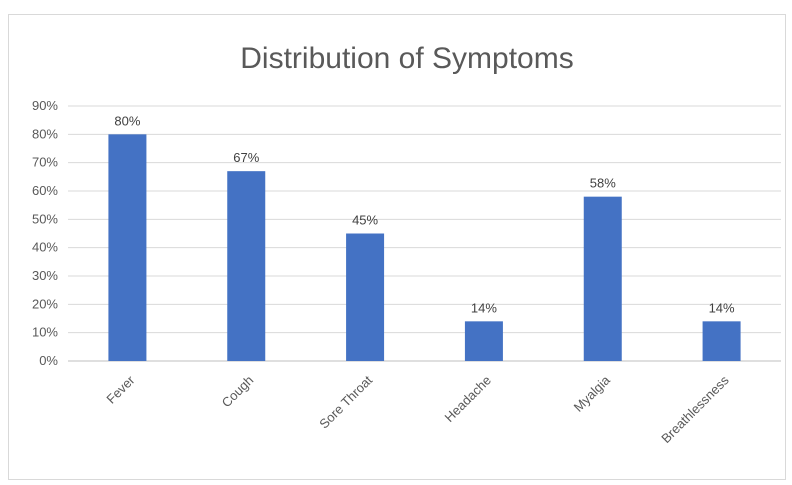 This screenshot has width=792, height=485. I want to click on y-tick-label: 0%, so click(48, 360).